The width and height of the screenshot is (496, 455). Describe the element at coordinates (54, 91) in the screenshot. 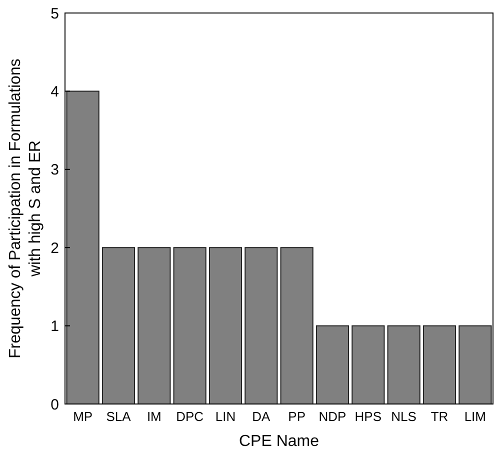

I see `y-tick-label: 4` at that location.